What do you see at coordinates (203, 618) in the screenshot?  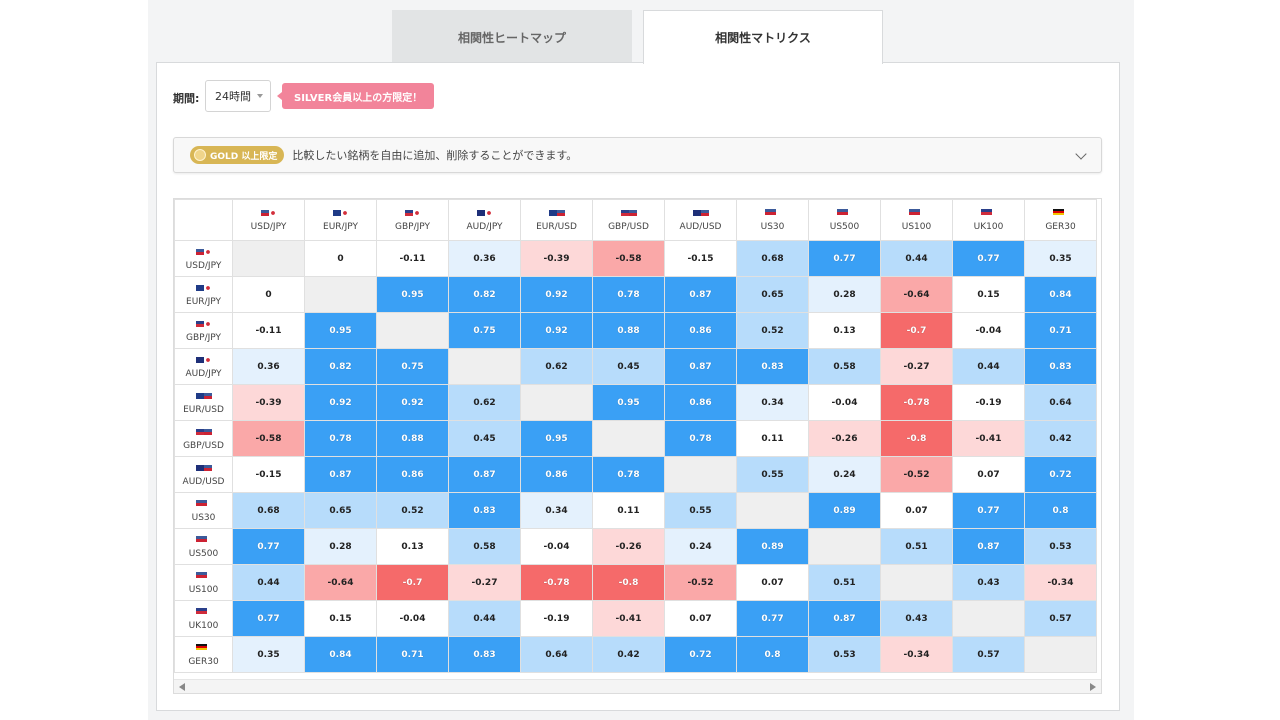 I see `row-header: UK100` at bounding box center [203, 618].